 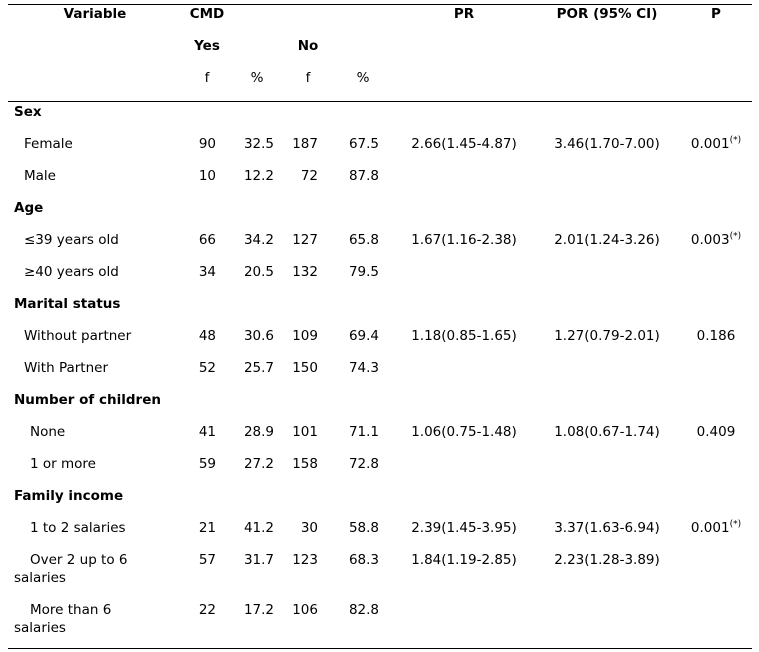 I want to click on section-label: Family income, so click(x=69, y=496).